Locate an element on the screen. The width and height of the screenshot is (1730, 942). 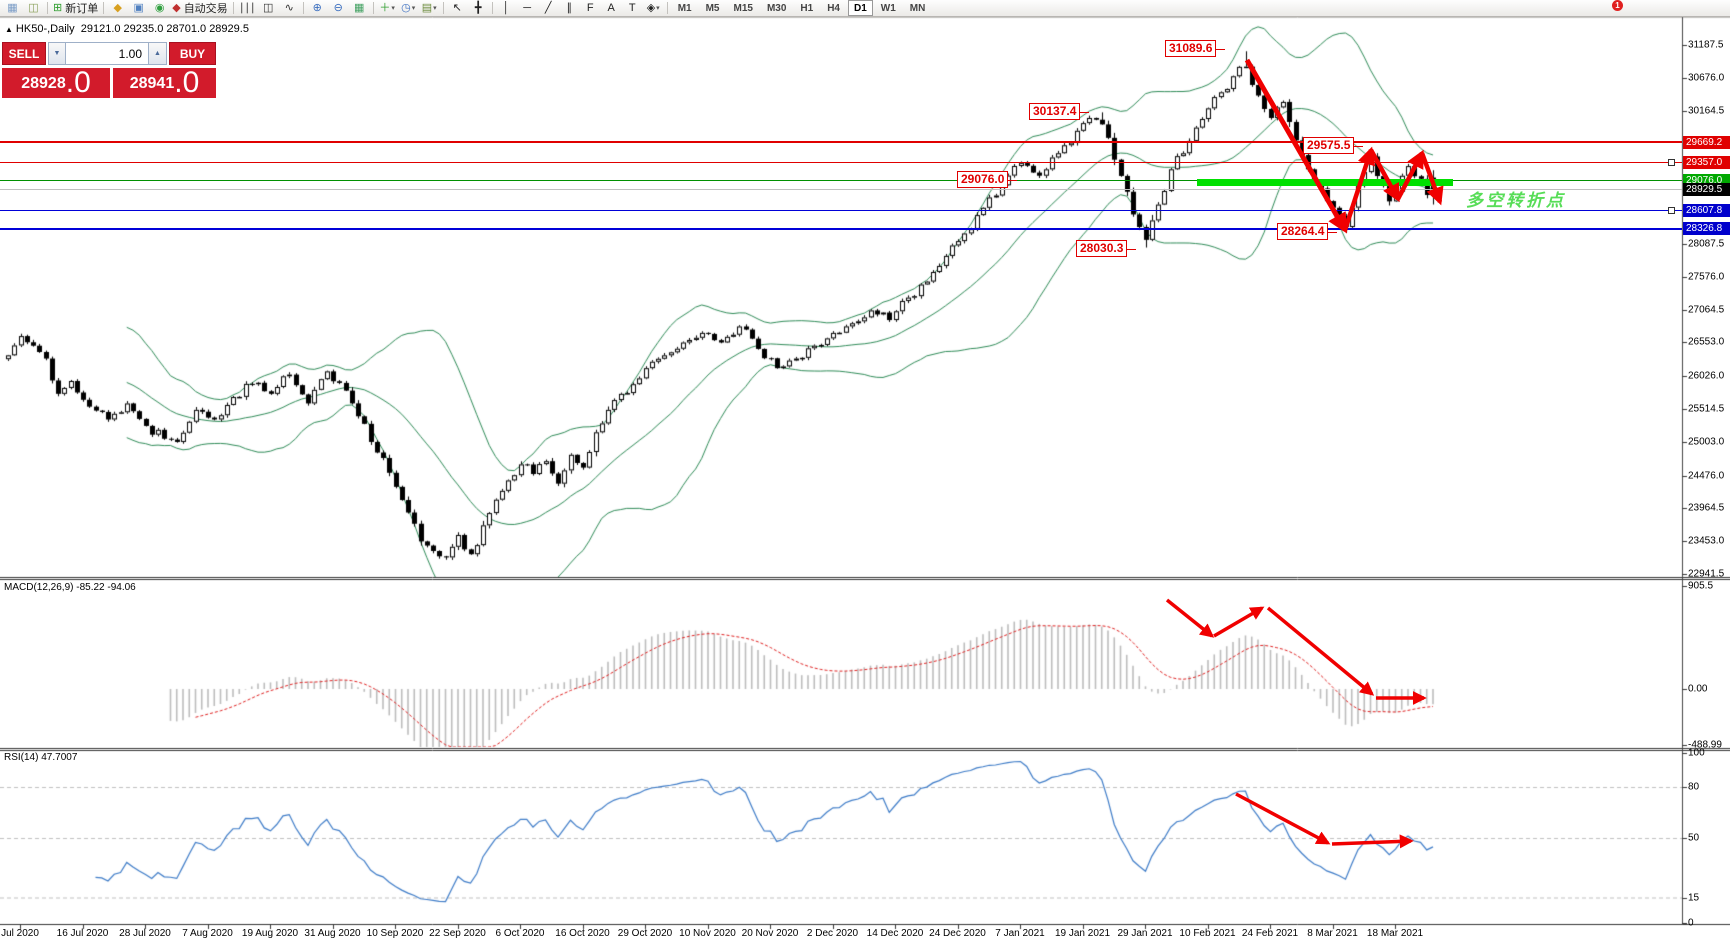
tile-windows-icon: ▦ is located at coordinates (359, 8).